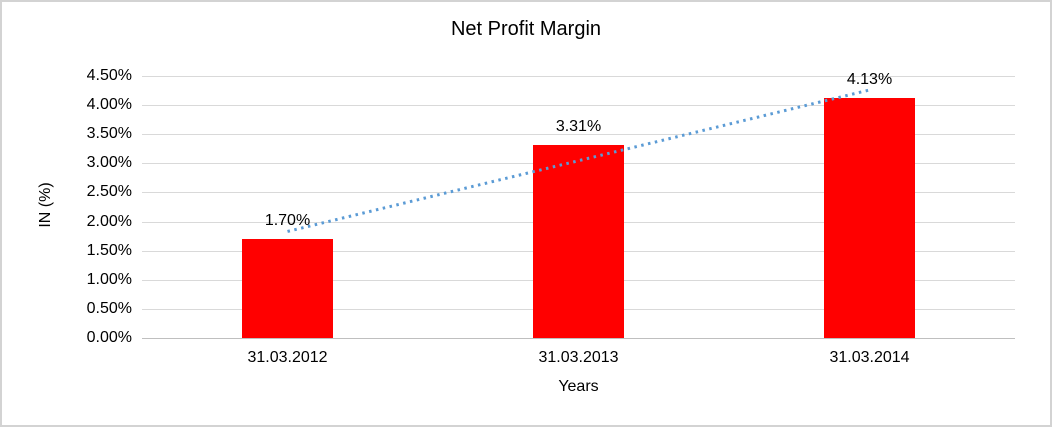  Describe the element at coordinates (109, 221) in the screenshot. I see `y-tick-label: 2.00%` at that location.